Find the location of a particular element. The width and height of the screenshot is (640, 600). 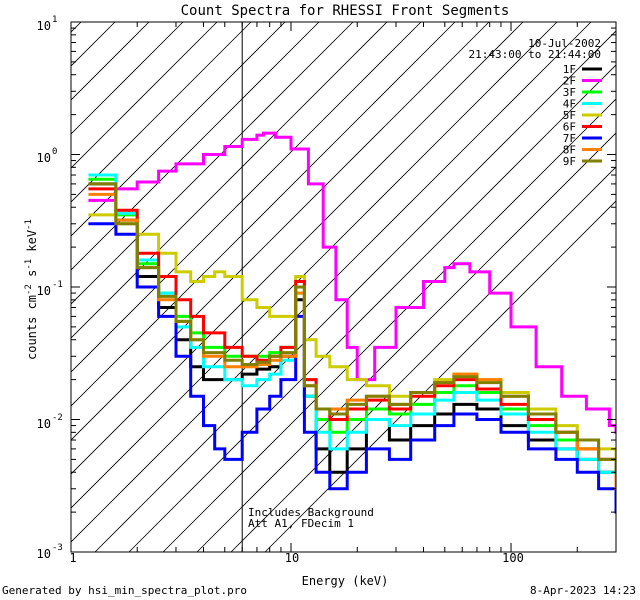

x-tick-label-10: 10 is located at coordinates (292, 558).